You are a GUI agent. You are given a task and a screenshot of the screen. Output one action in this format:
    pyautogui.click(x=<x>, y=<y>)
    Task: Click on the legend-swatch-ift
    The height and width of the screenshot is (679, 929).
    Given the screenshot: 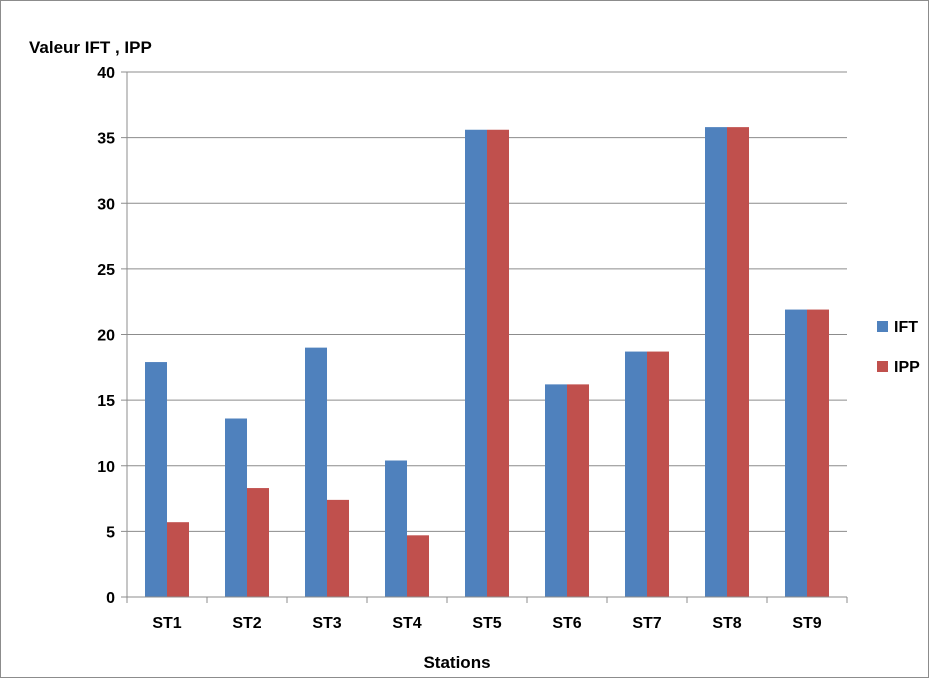 What is the action you would take?
    pyautogui.click(x=882, y=326)
    